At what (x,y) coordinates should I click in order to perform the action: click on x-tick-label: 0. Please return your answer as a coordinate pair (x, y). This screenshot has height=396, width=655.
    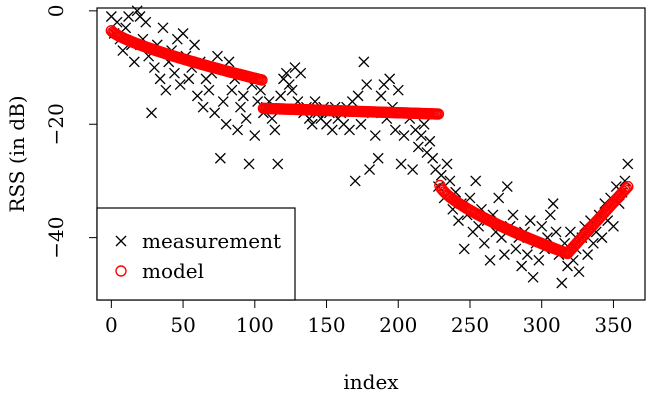
    Looking at the image, I should click on (111, 325).